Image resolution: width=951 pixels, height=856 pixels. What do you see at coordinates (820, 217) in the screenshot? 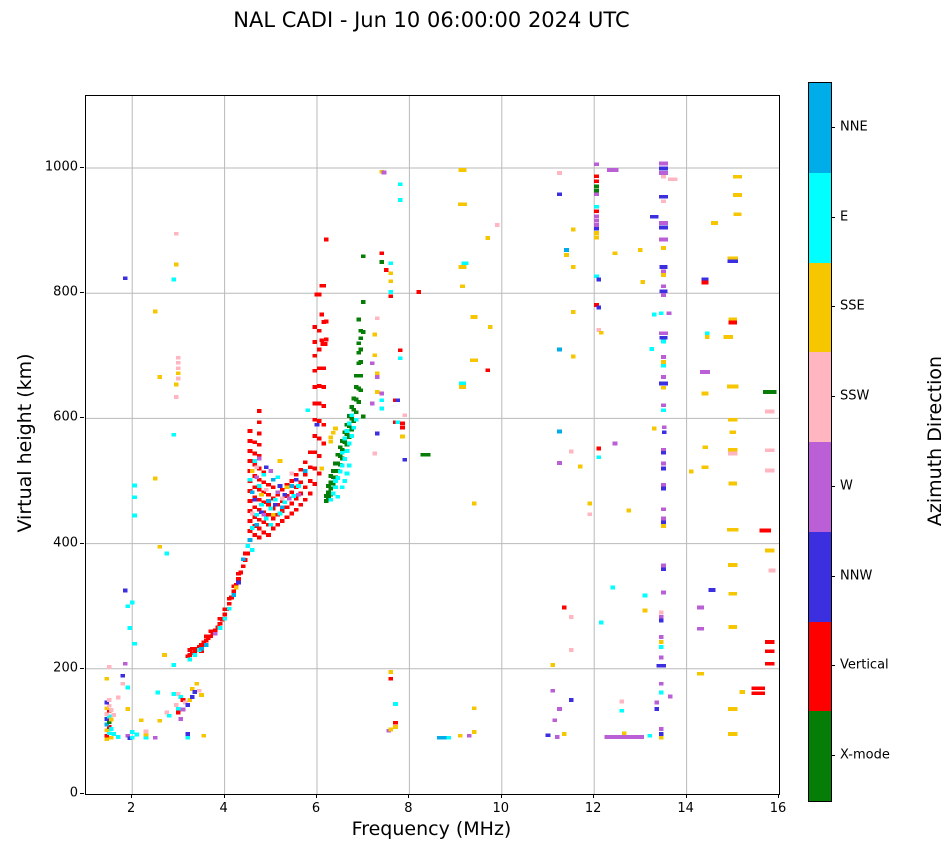
I see `colorbar-segment-e` at bounding box center [820, 217].